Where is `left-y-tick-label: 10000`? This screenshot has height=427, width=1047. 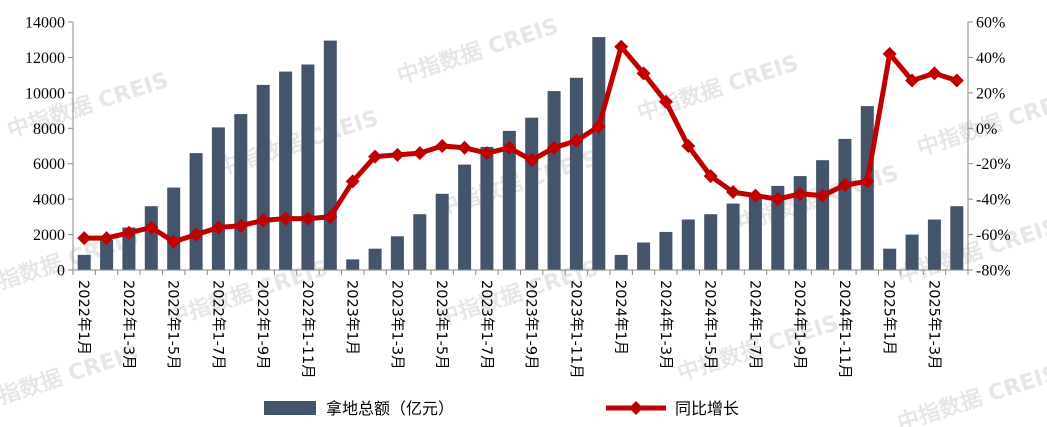 left-y-tick-label: 10000 is located at coordinates (45, 93).